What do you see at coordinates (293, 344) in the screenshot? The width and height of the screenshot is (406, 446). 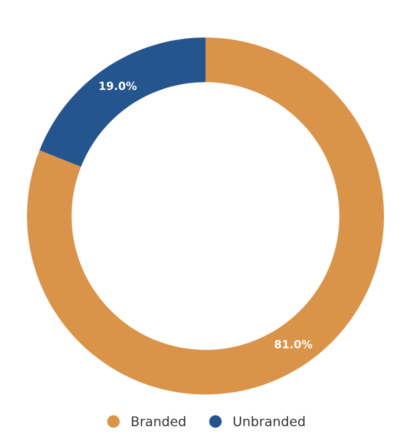 I see `data-label: 81.0%` at bounding box center [293, 344].